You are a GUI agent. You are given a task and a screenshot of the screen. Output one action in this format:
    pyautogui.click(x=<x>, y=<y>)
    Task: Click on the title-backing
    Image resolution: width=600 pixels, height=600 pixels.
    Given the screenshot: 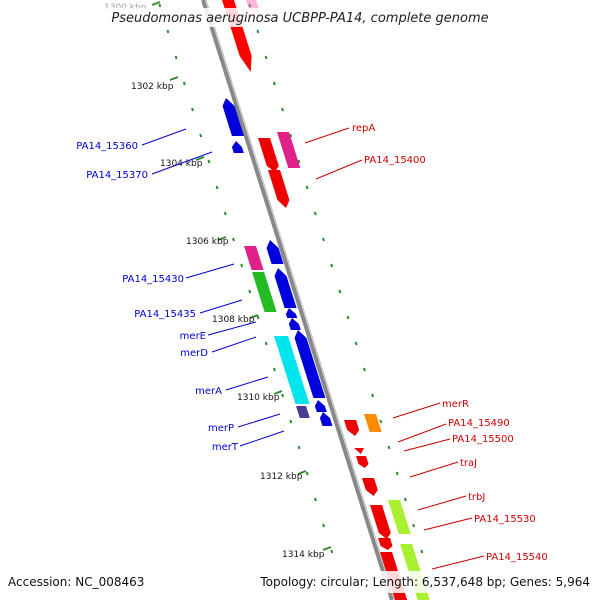 What is the action you would take?
    pyautogui.click(x=303, y=17)
    